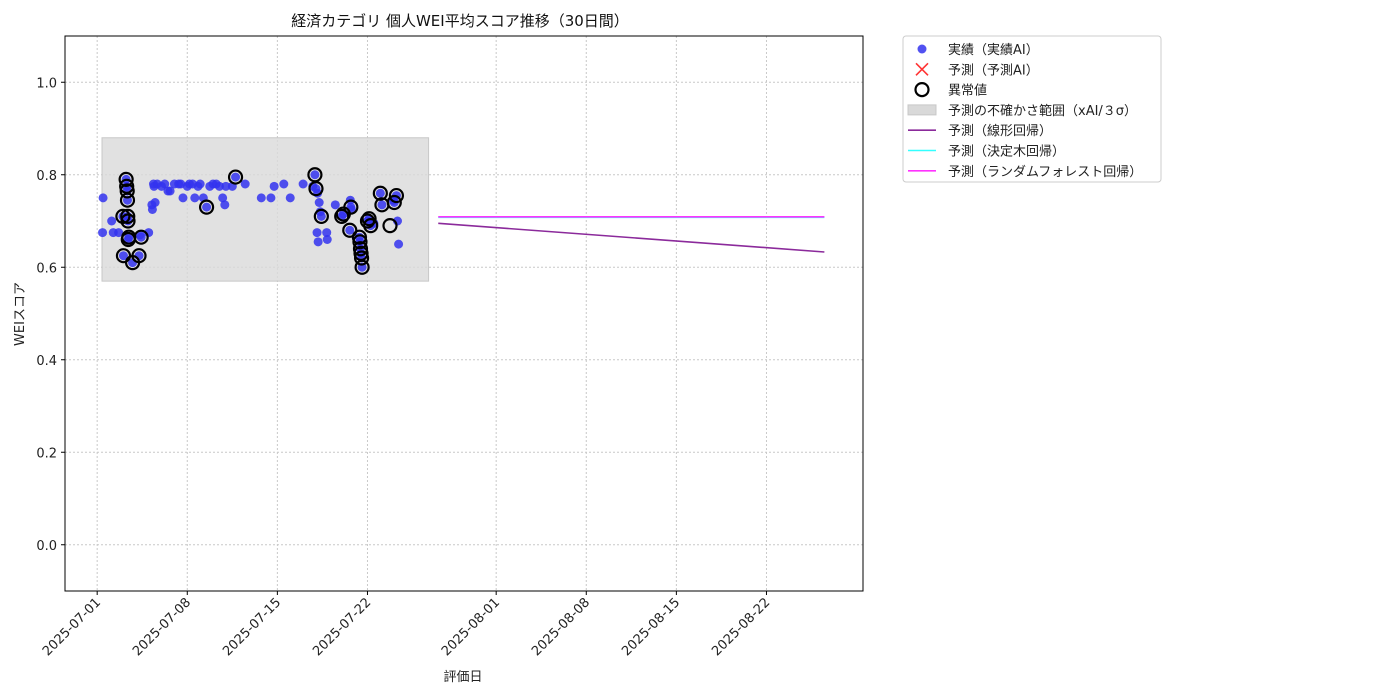 This screenshot has height=700, width=1400. I want to click on y-tick-label: 0.2, so click(46, 453).